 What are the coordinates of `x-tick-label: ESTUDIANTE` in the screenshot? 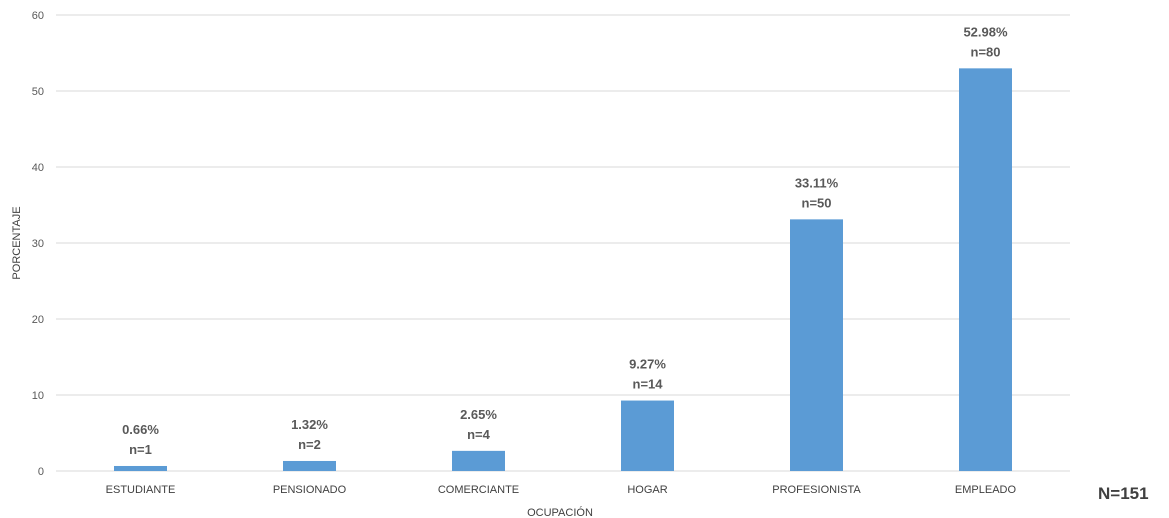 It's located at (141, 490).